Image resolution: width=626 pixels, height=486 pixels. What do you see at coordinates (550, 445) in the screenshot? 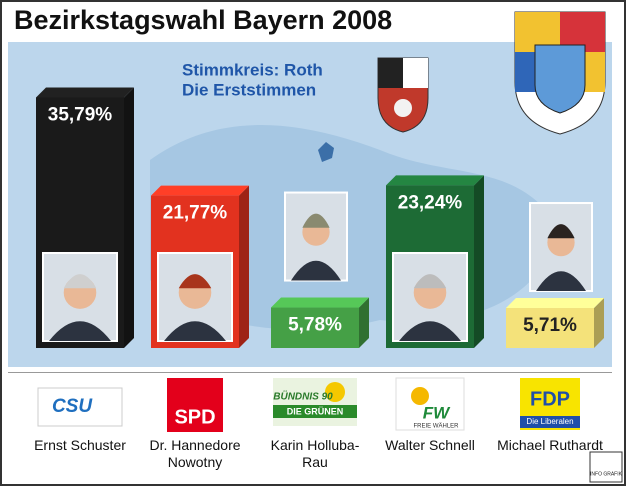
I see `candidate-name: Michael Ruthardt` at bounding box center [550, 445].